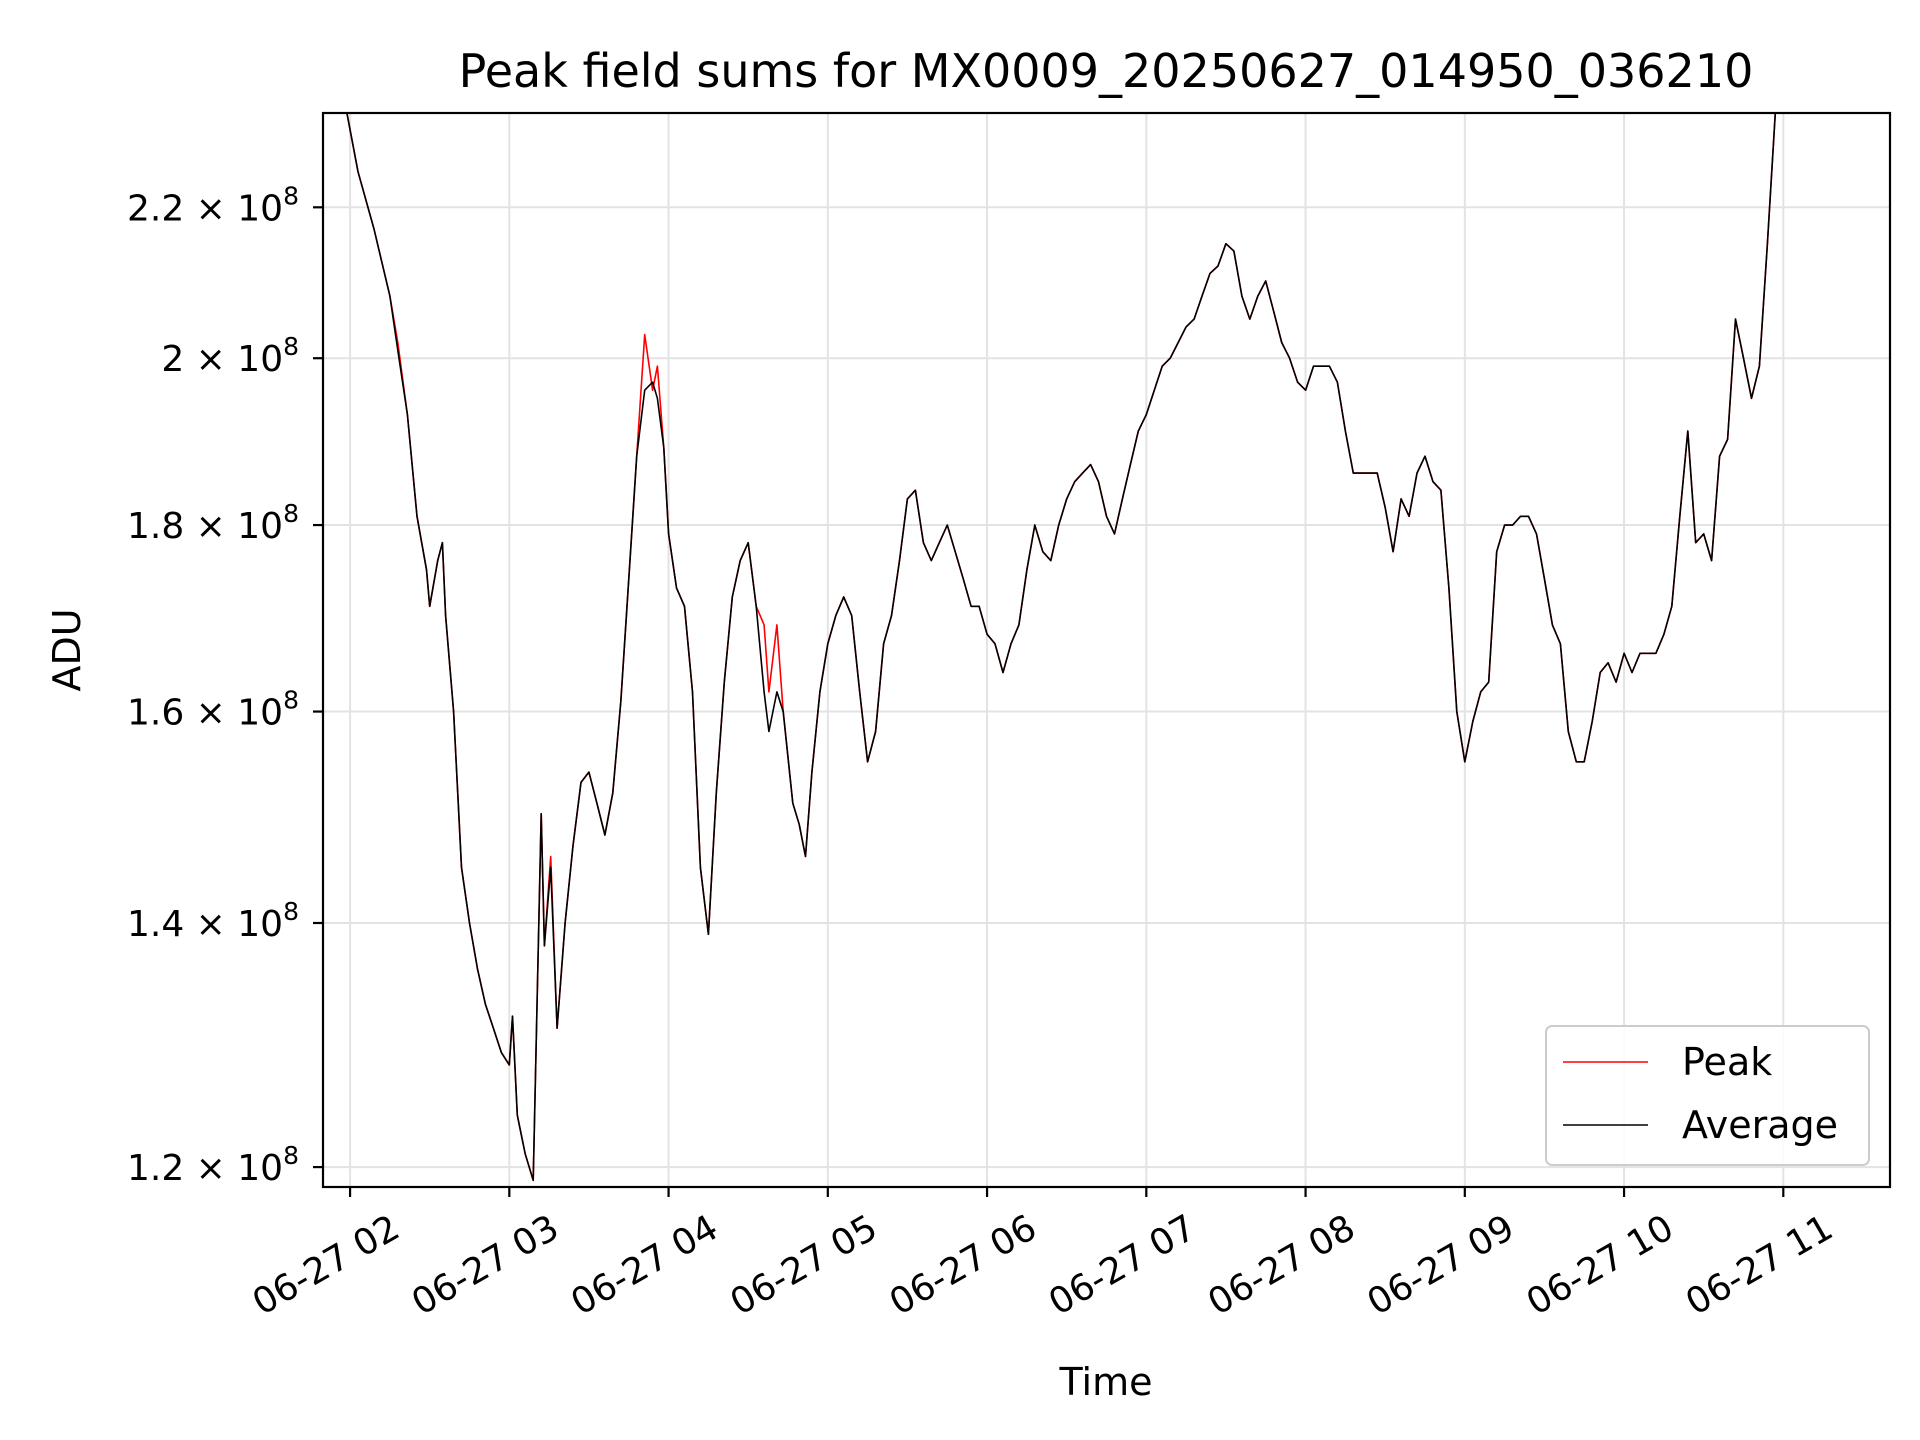 This screenshot has width=1920, height=1440. I want to click on y-tick-label: 1.8 × 108, so click(213, 523).